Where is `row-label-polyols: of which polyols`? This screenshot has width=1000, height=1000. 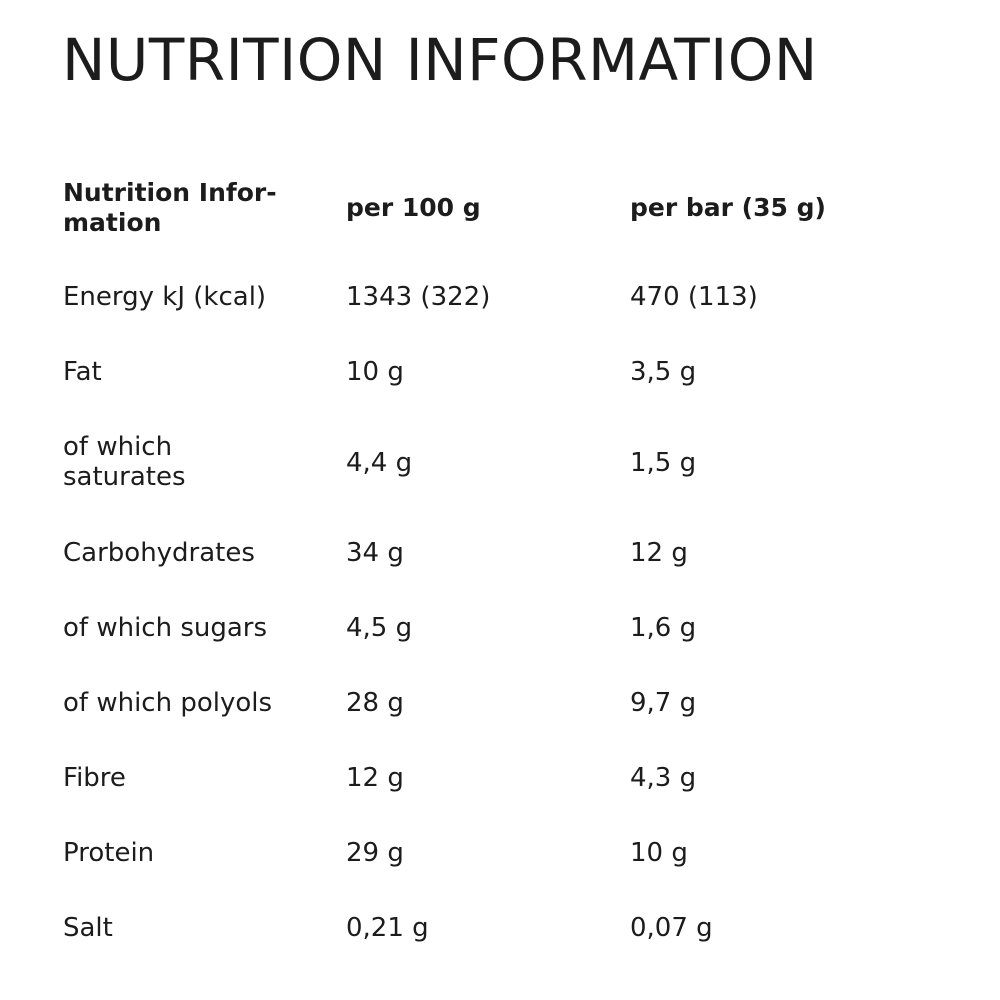
row-label-polyols: of which polyols is located at coordinates (168, 703).